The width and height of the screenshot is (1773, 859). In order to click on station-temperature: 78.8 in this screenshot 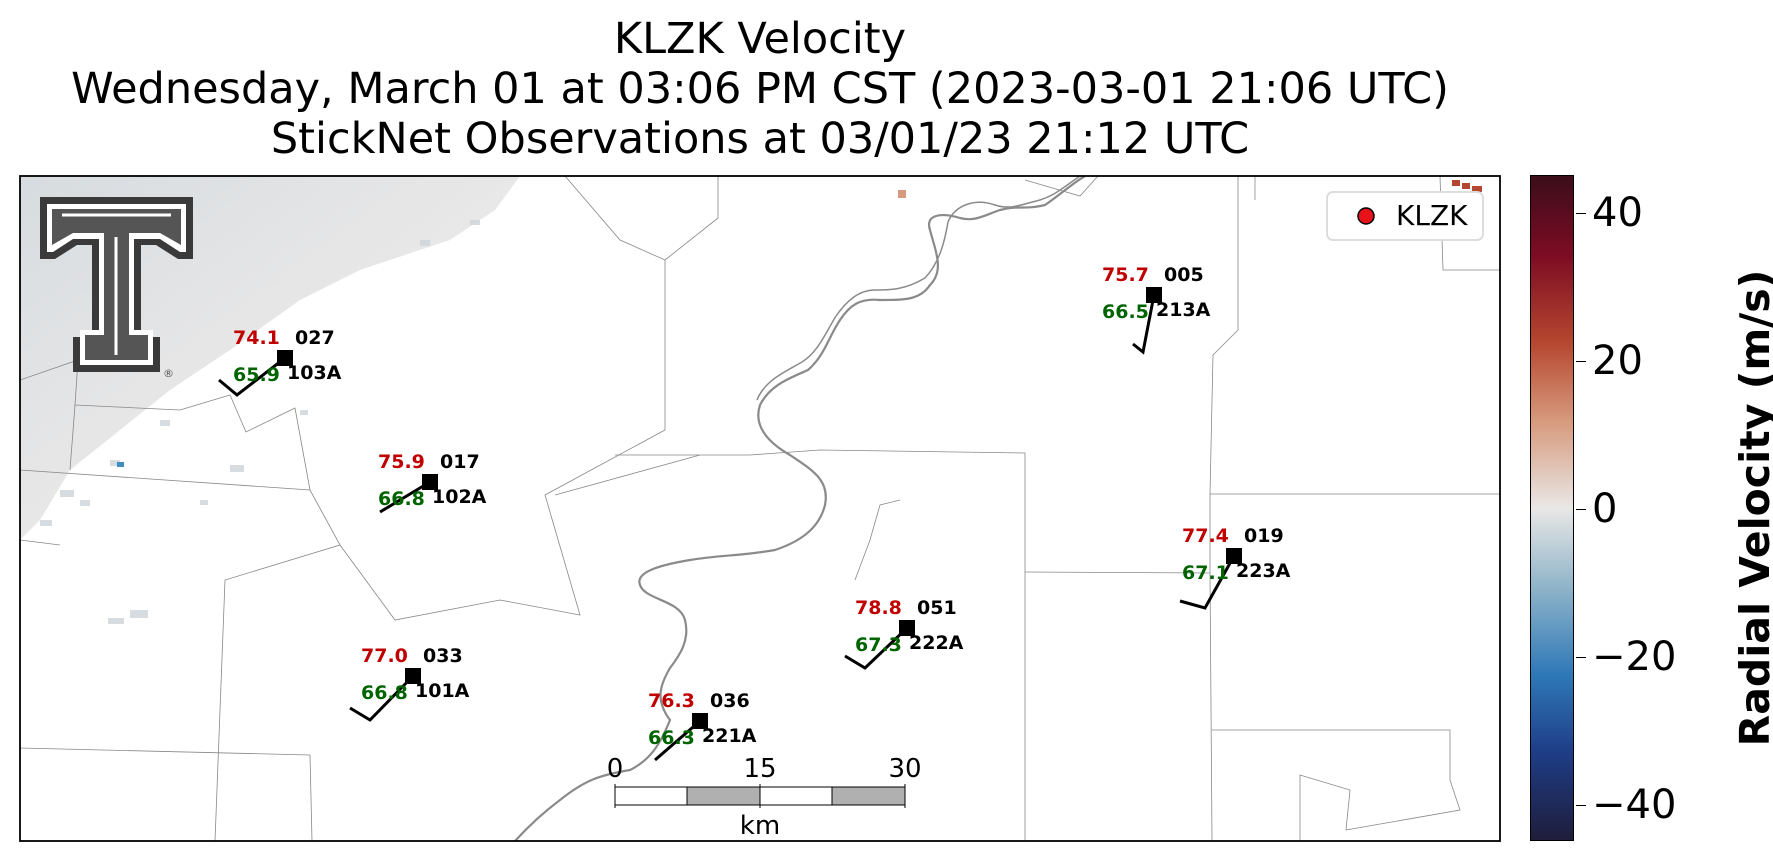, I will do `click(878, 608)`.